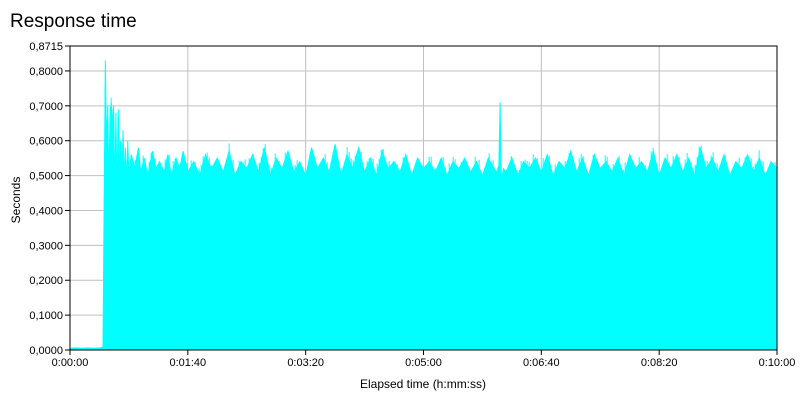 The height and width of the screenshot is (400, 800). What do you see at coordinates (46, 246) in the screenshot?
I see `y-tick-label: 0,3000` at bounding box center [46, 246].